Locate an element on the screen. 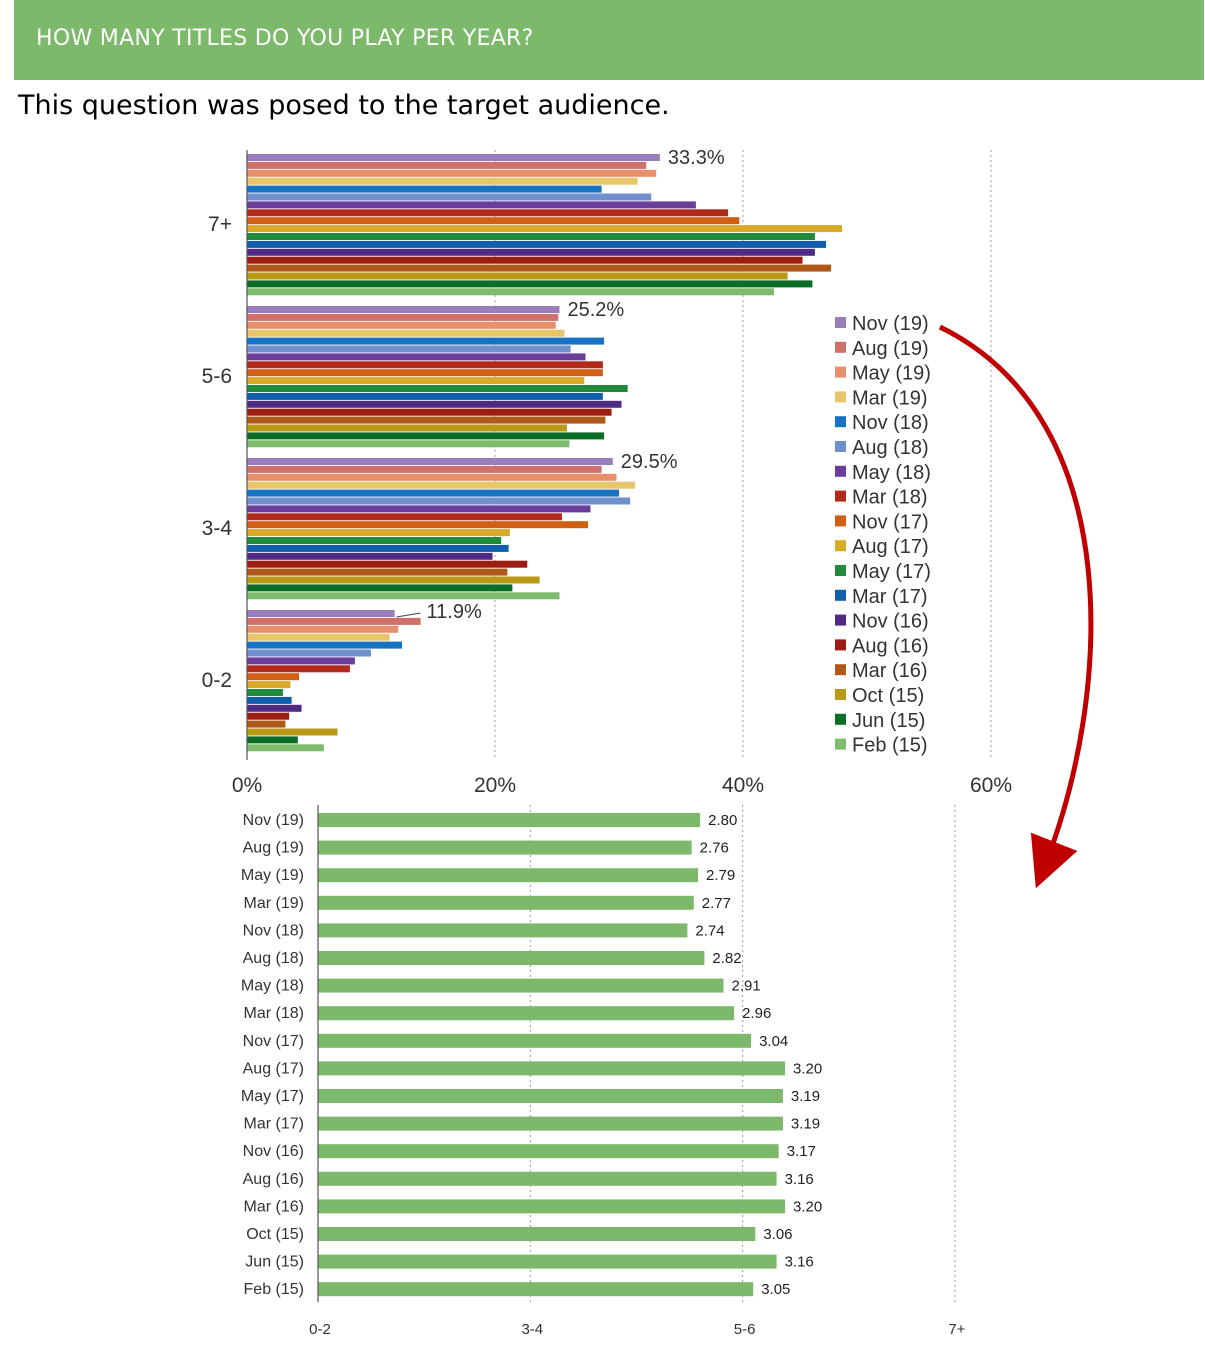 The image size is (1205, 1353). legend-label: Aug (19) is located at coordinates (890, 349).